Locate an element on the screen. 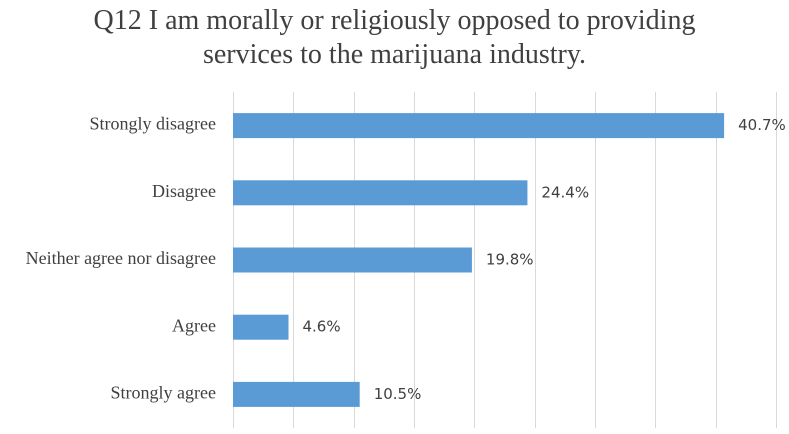 The height and width of the screenshot is (434, 789). data-label: 19.8% is located at coordinates (510, 260).